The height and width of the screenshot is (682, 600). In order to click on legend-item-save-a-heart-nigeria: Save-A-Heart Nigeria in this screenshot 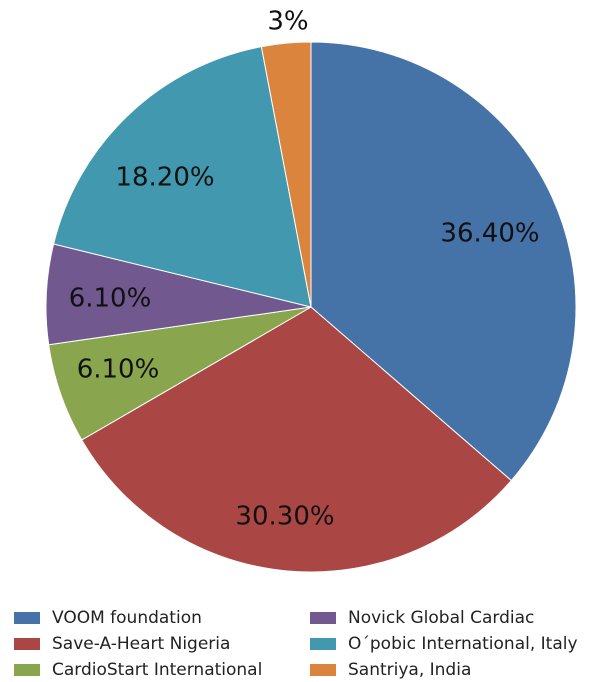, I will do `click(162, 644)`.